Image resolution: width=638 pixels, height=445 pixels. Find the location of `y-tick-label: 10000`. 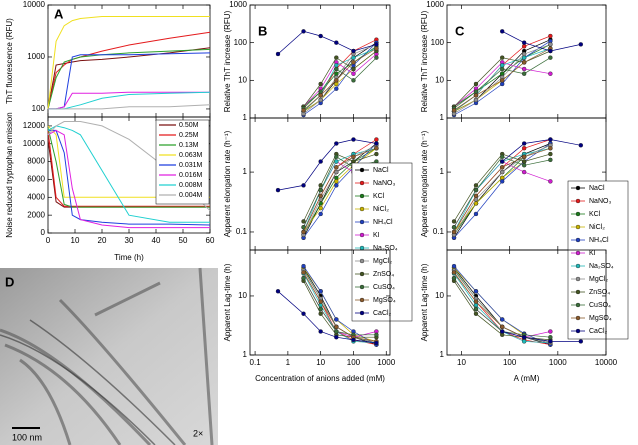

y-tick-label: 10000 is located at coordinates (34, 143).